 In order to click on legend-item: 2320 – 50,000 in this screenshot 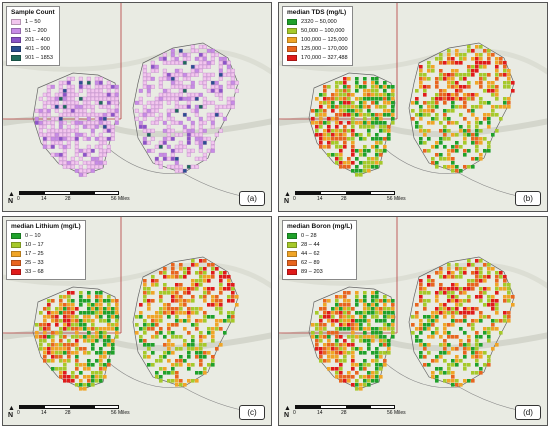, I will do `click(317, 21)`.